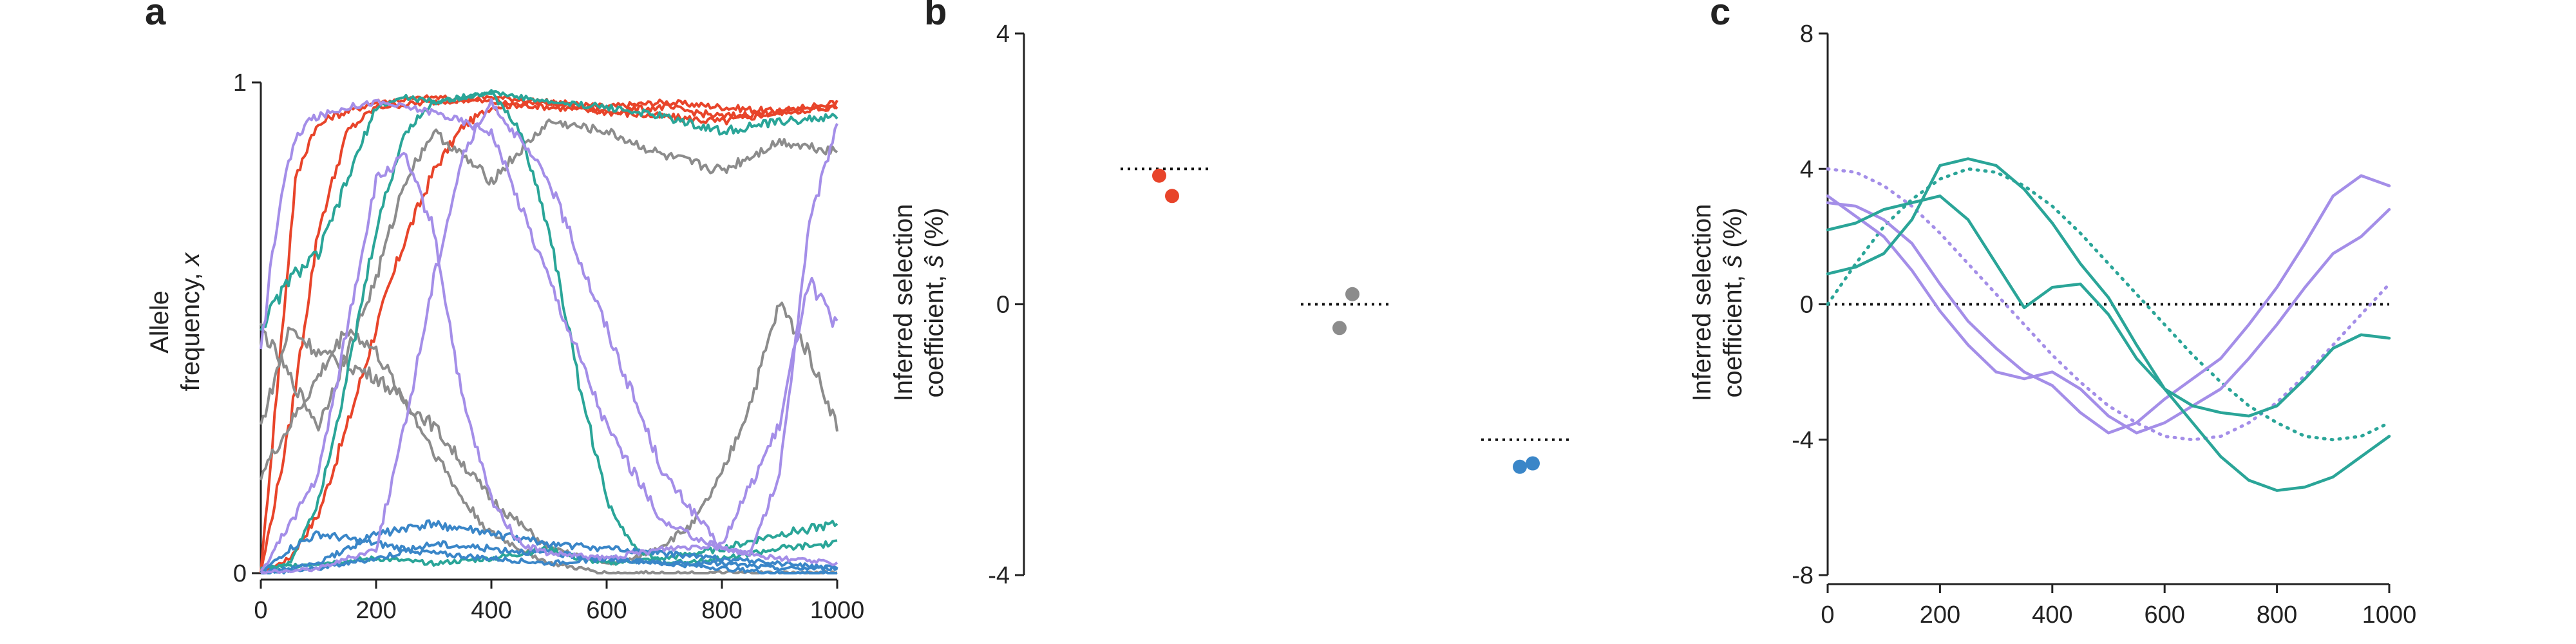 Image resolution: width=2576 pixels, height=644 pixels. I want to click on panel-b-y-axis-label-line1: Inferred selection, so click(904, 303).